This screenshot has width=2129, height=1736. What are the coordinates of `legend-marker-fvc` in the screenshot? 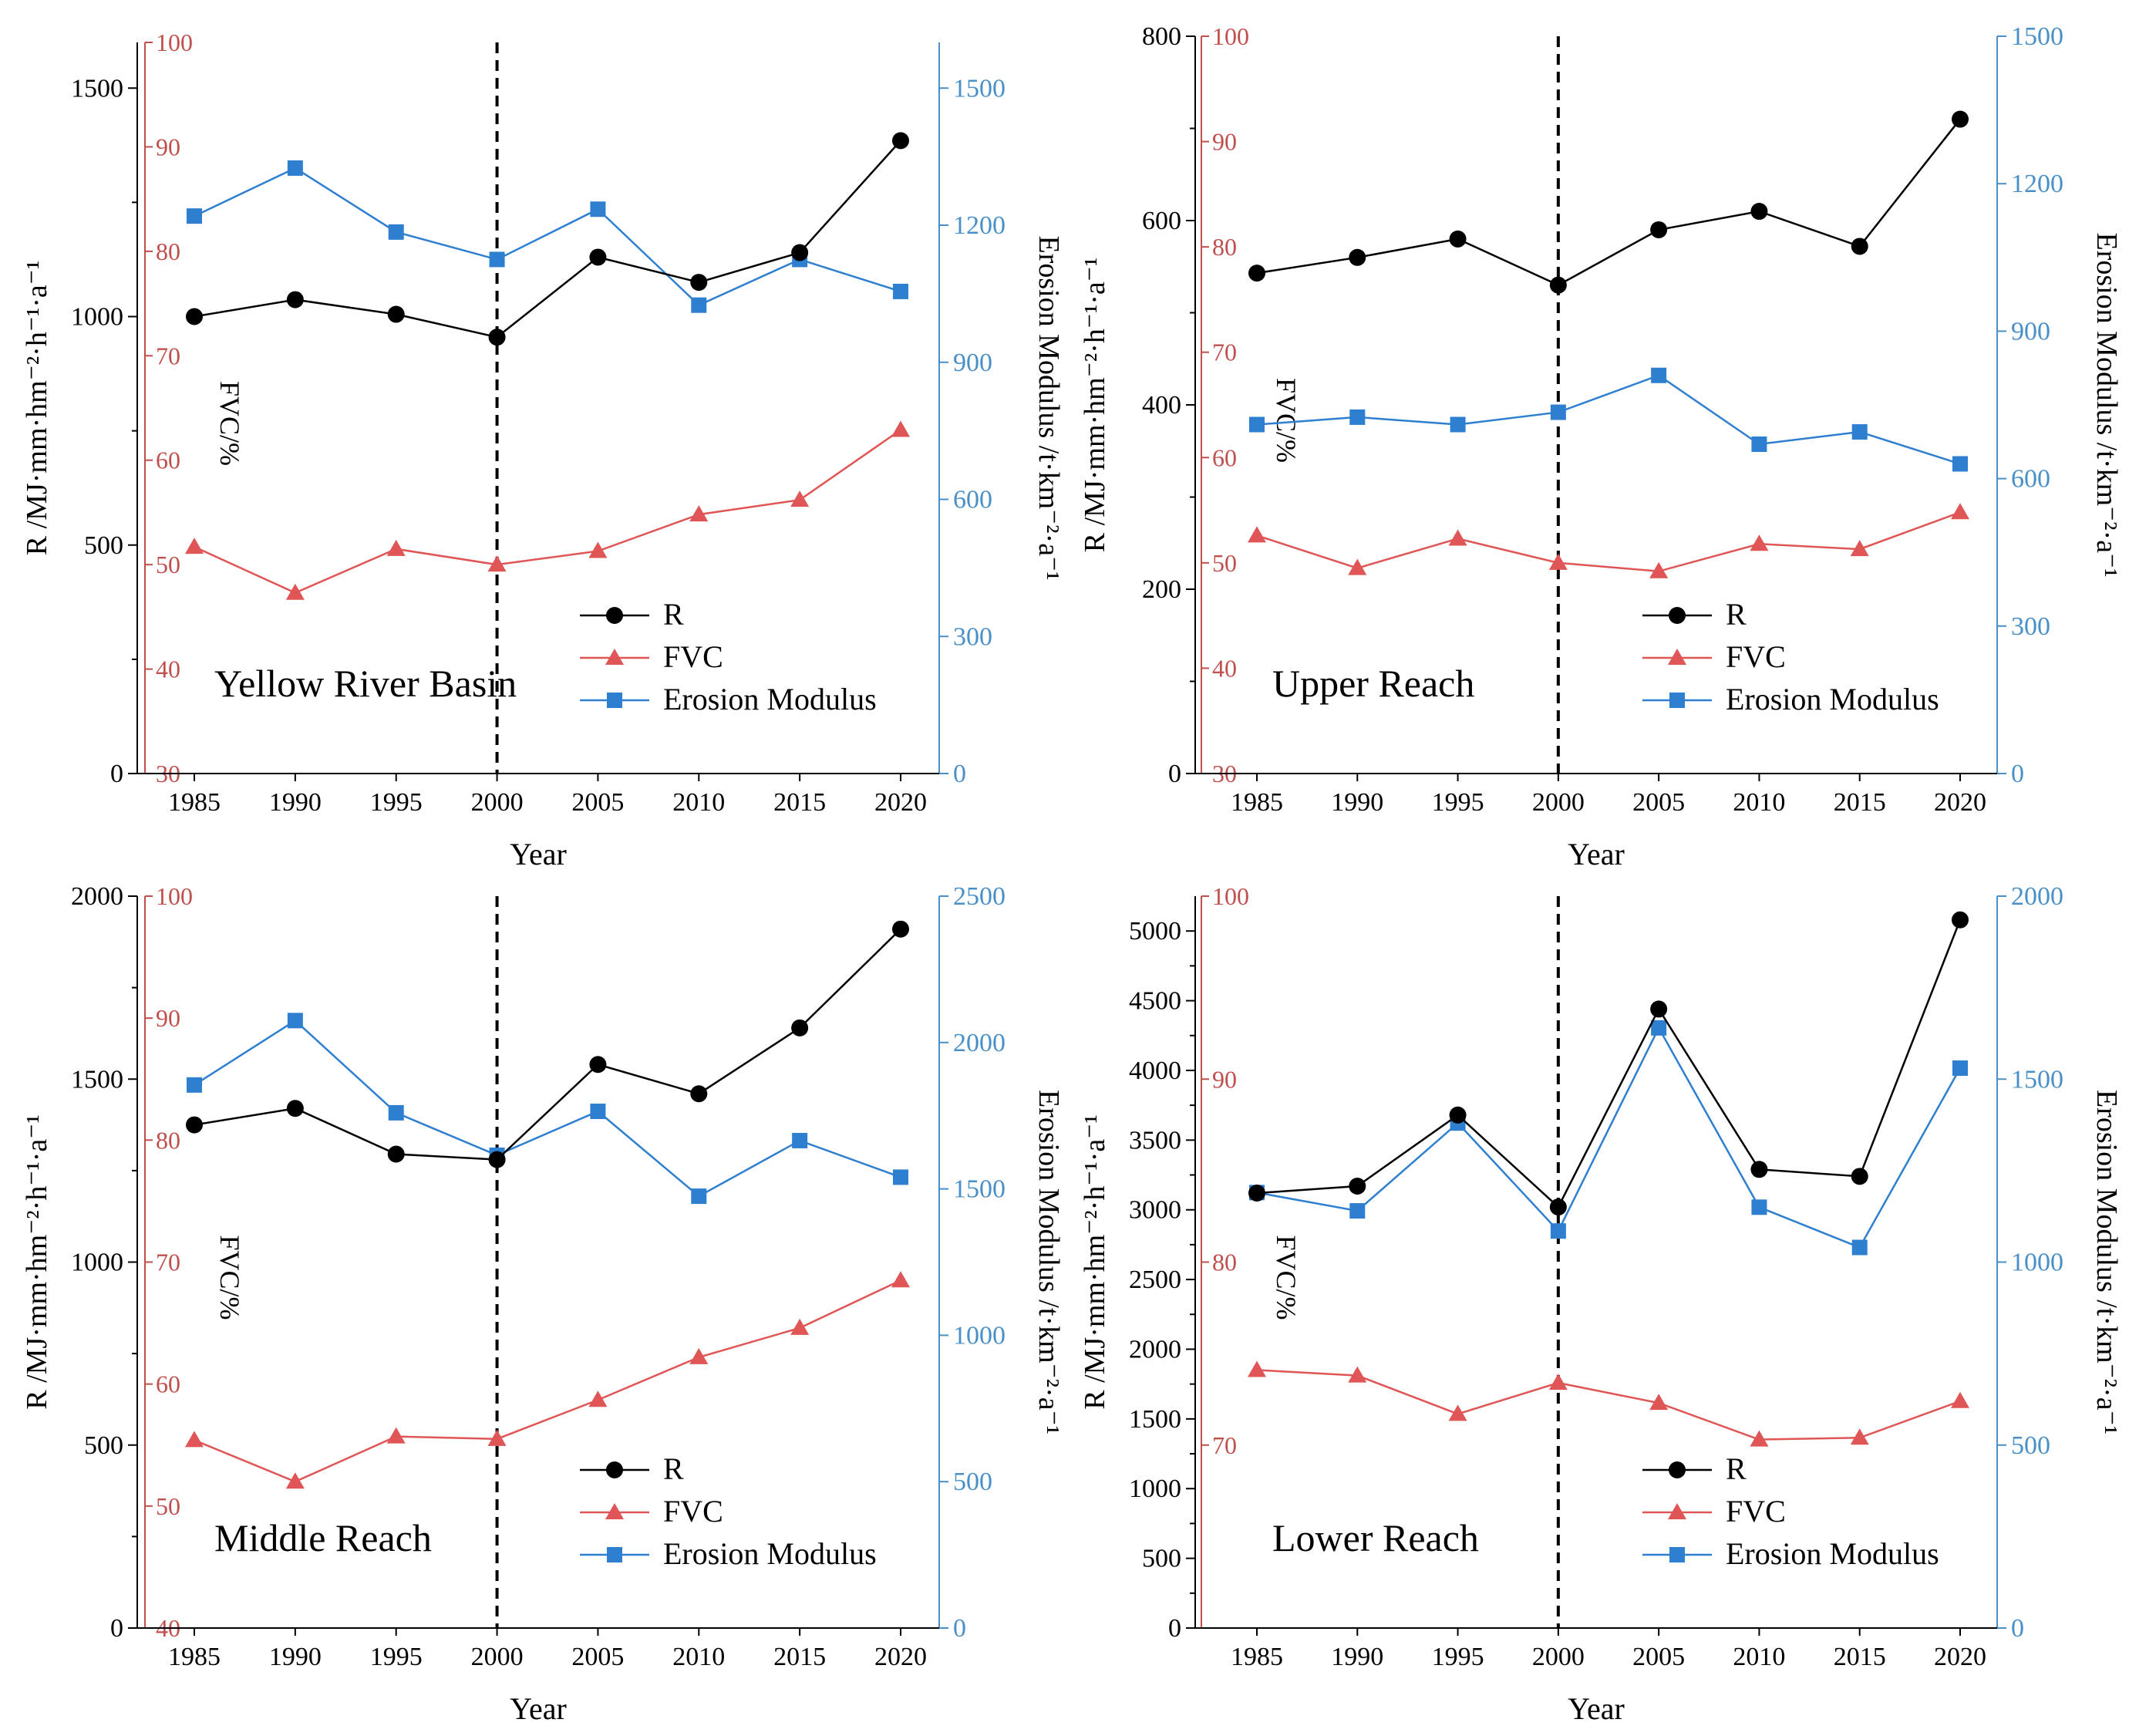 It's located at (1677, 1511).